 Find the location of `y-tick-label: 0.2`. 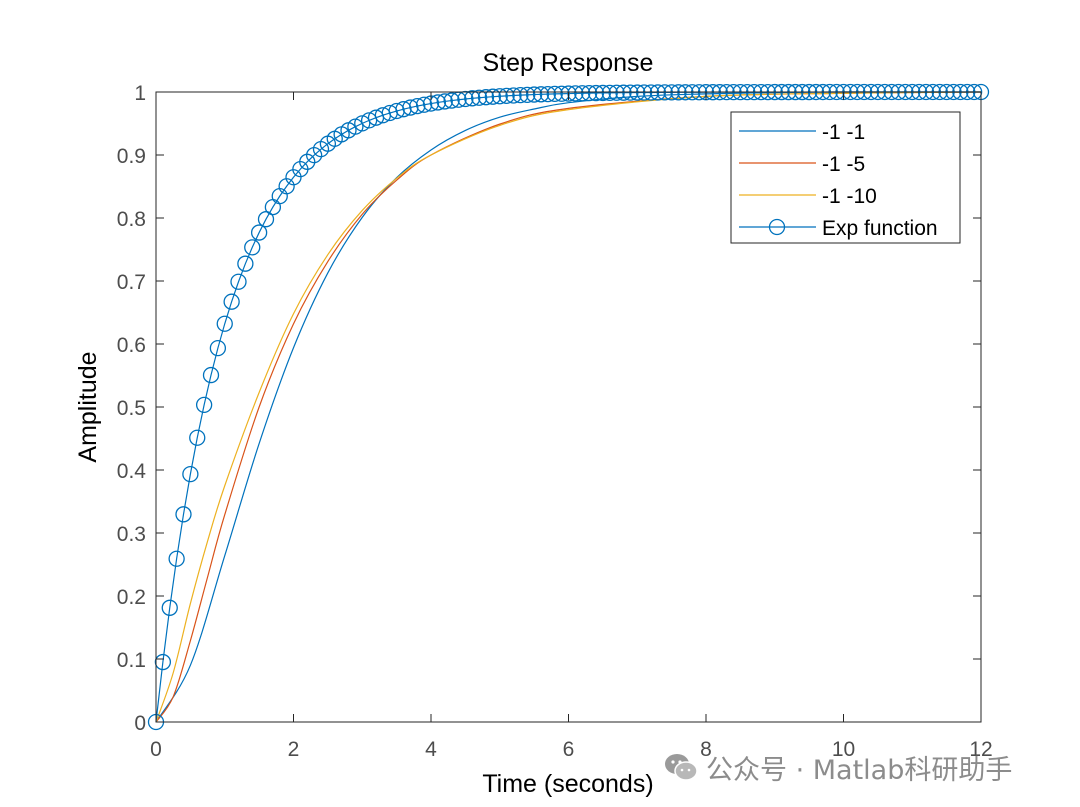

y-tick-label: 0.2 is located at coordinates (131, 597).